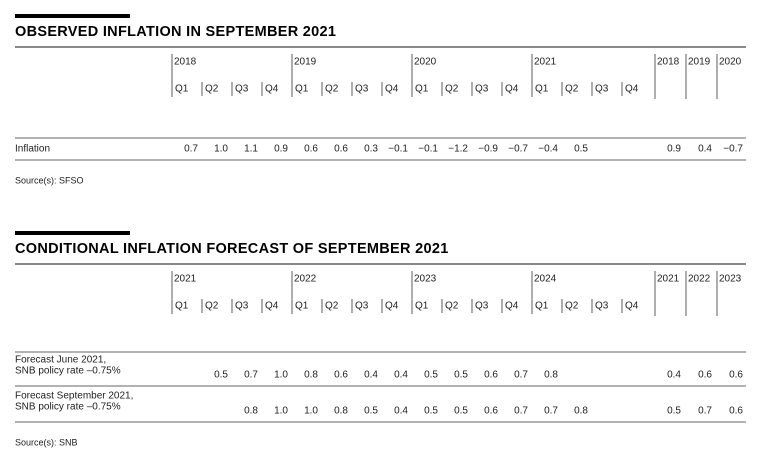  What do you see at coordinates (730, 279) in the screenshot?
I see `annual-header: 2023` at bounding box center [730, 279].